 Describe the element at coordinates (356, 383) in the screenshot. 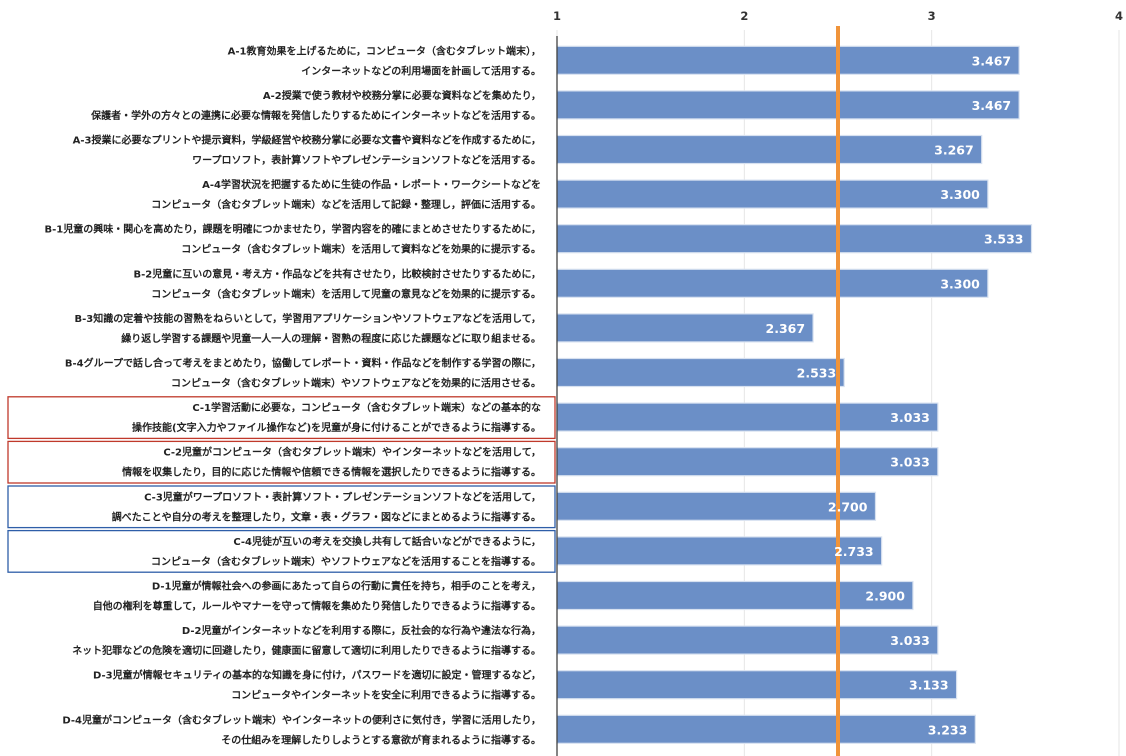

I see `category-label-line2: コンピュータ（含むタブレット端末）やソフトウェアなどを効果的に活用させる。` at that location.